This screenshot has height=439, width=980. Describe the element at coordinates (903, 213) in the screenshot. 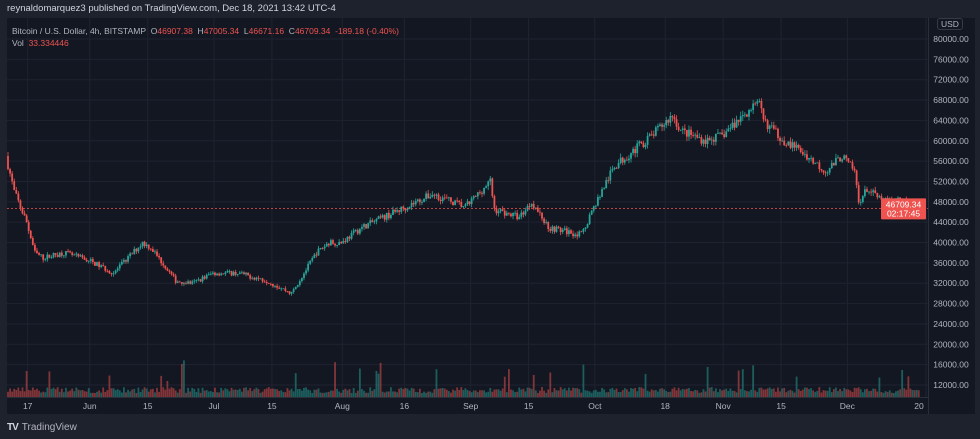

I see `bar-countdown: 02:17:45` at that location.